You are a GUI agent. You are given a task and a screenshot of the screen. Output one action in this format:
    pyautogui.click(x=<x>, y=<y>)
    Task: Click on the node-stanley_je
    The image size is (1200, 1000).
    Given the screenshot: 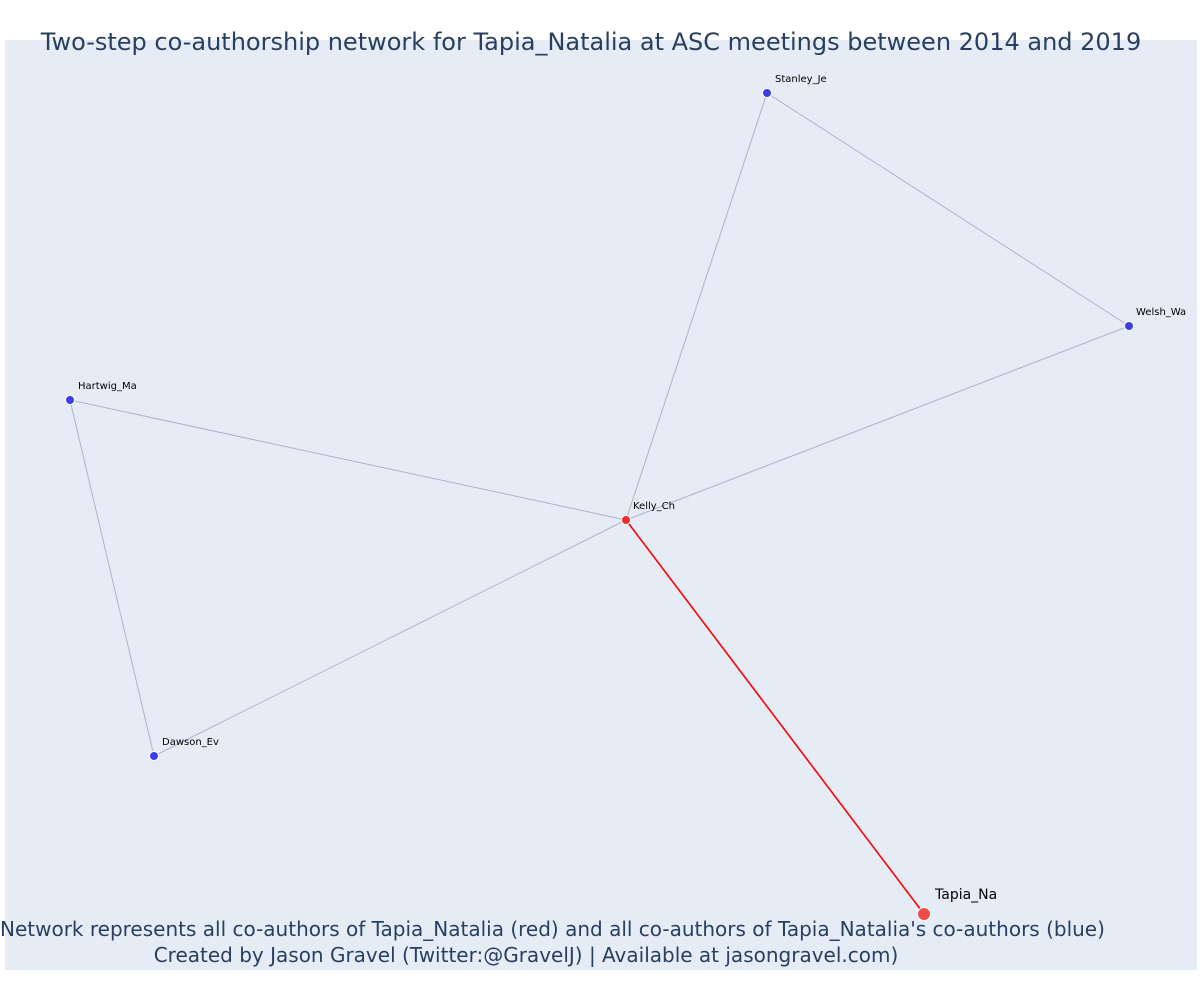 What is the action you would take?
    pyautogui.click(x=767, y=93)
    